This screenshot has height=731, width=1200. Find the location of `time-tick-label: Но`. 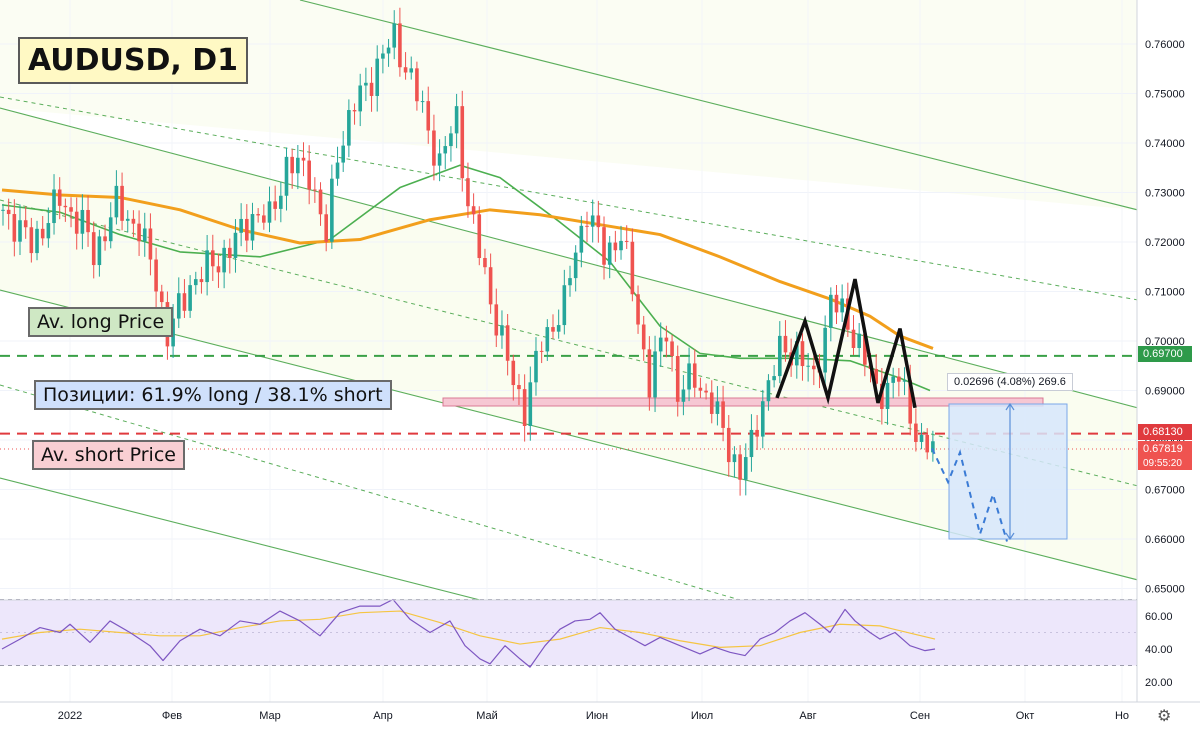

time-tick-label: Но is located at coordinates (1122, 716).